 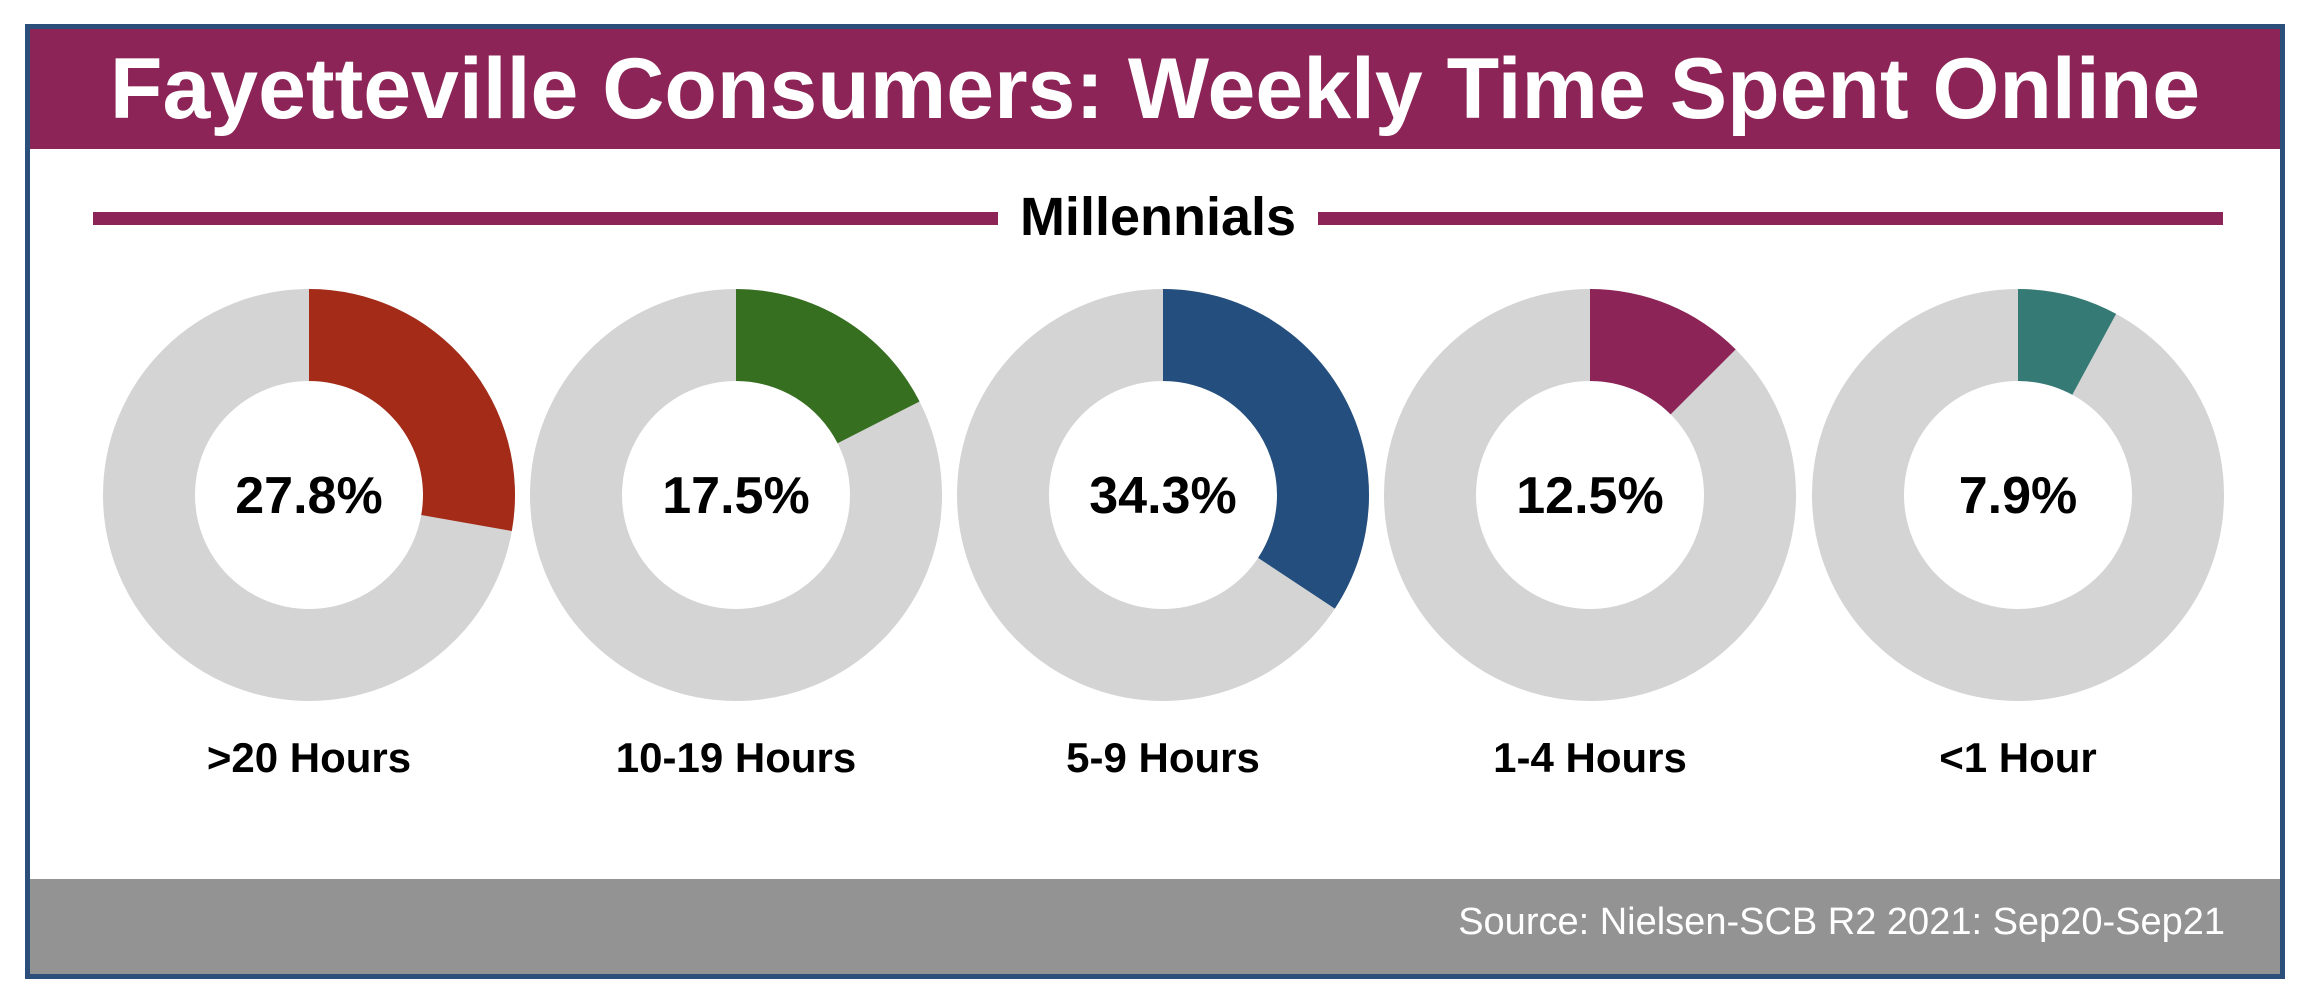 I want to click on footer-bar: Source: Nielsen-SCB R2 2021: Sep20-Sep21, so click(x=1155, y=926).